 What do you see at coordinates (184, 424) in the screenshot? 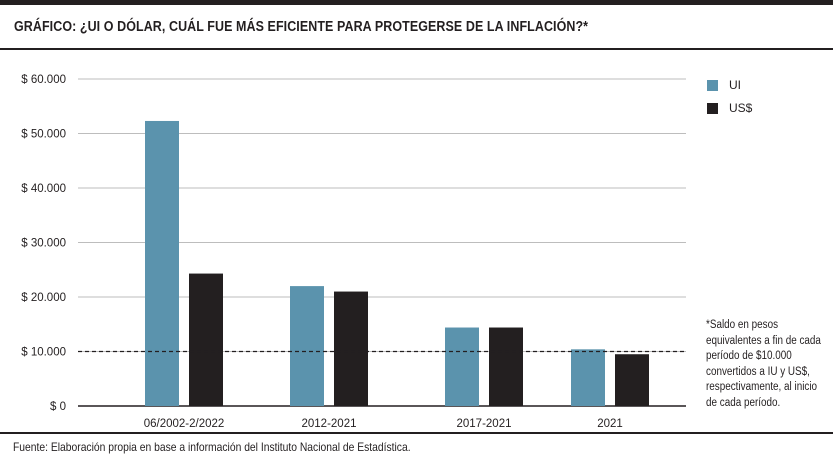
I see `x-tick-label: 06/2002-2/2022` at bounding box center [184, 424].